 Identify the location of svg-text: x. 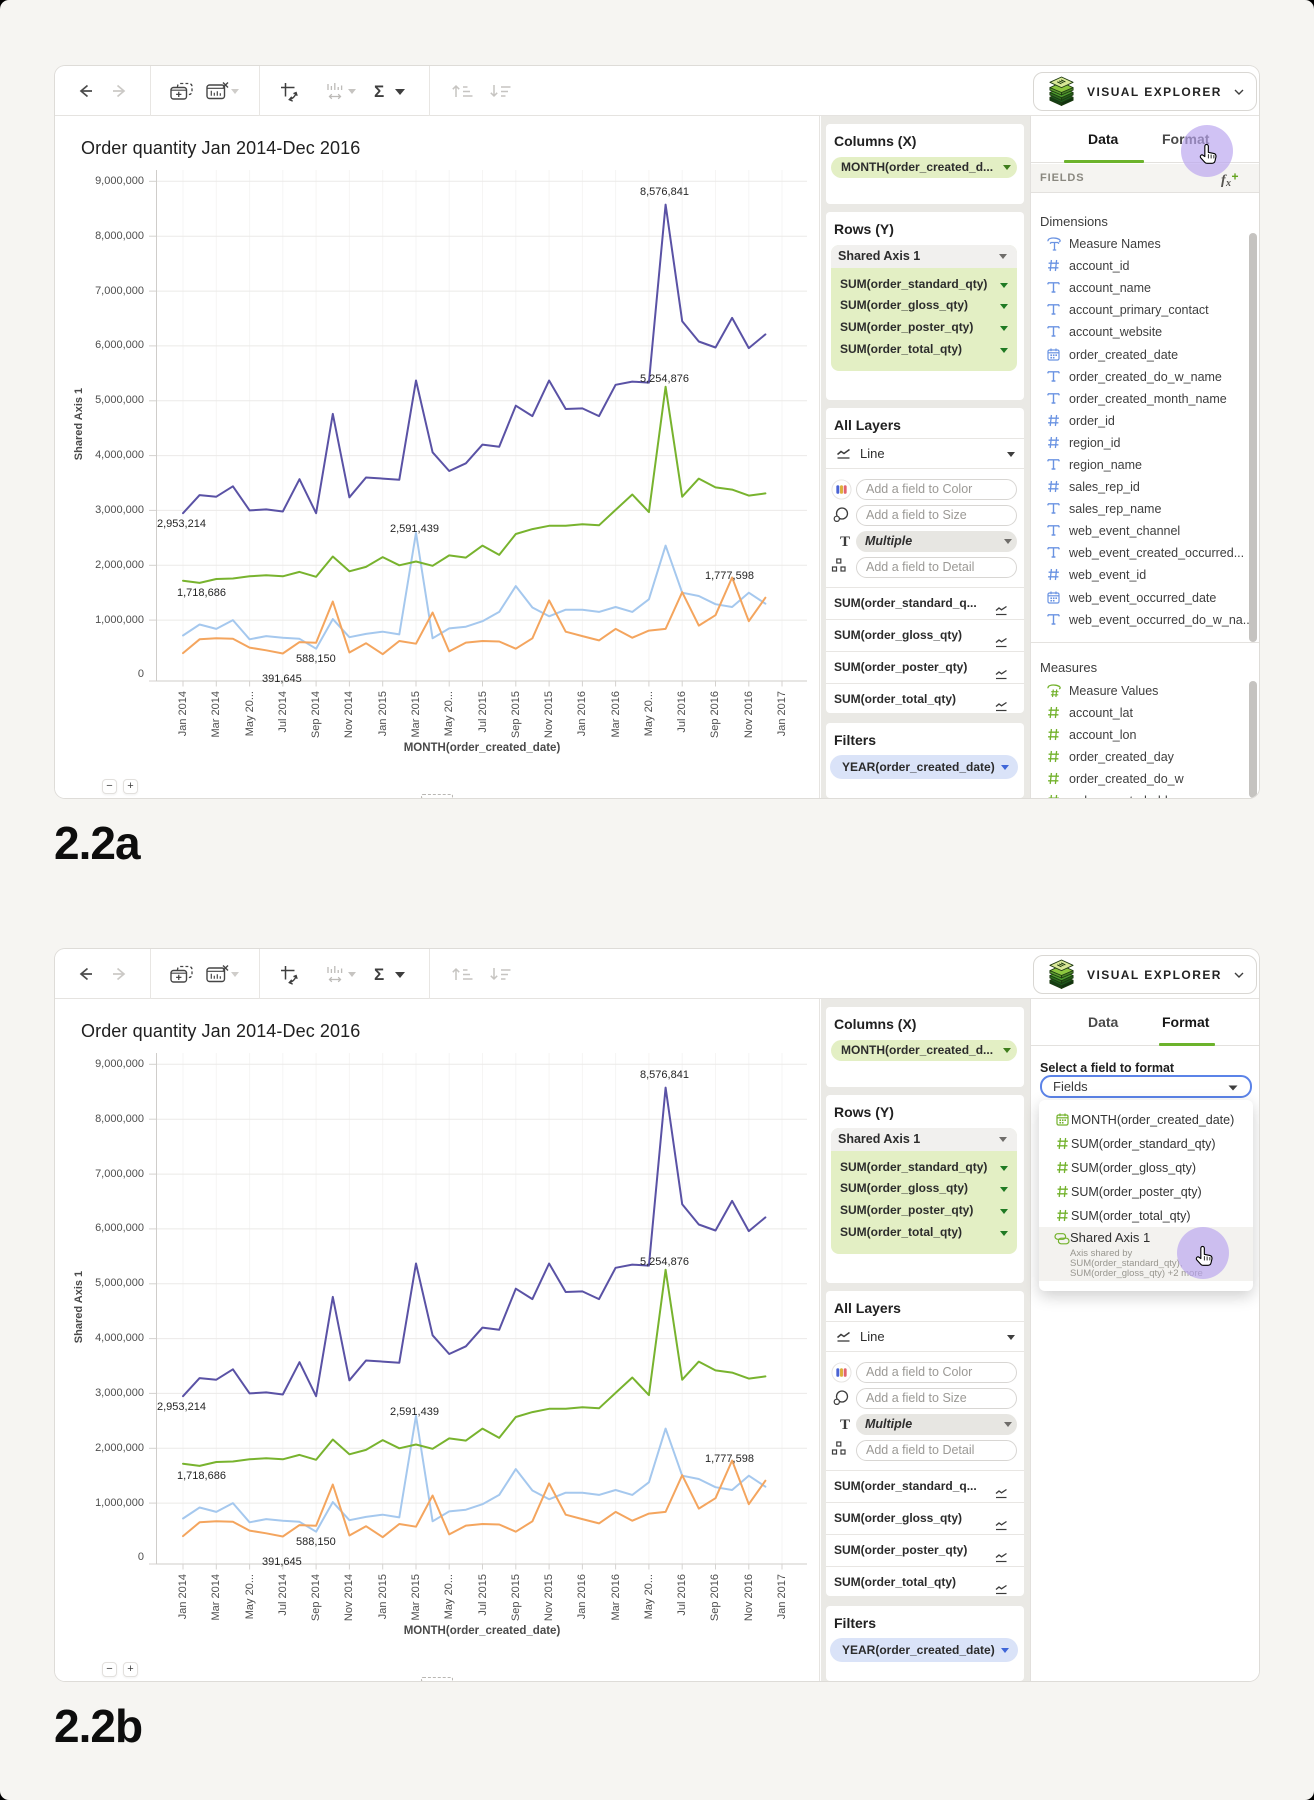
(1228, 183).